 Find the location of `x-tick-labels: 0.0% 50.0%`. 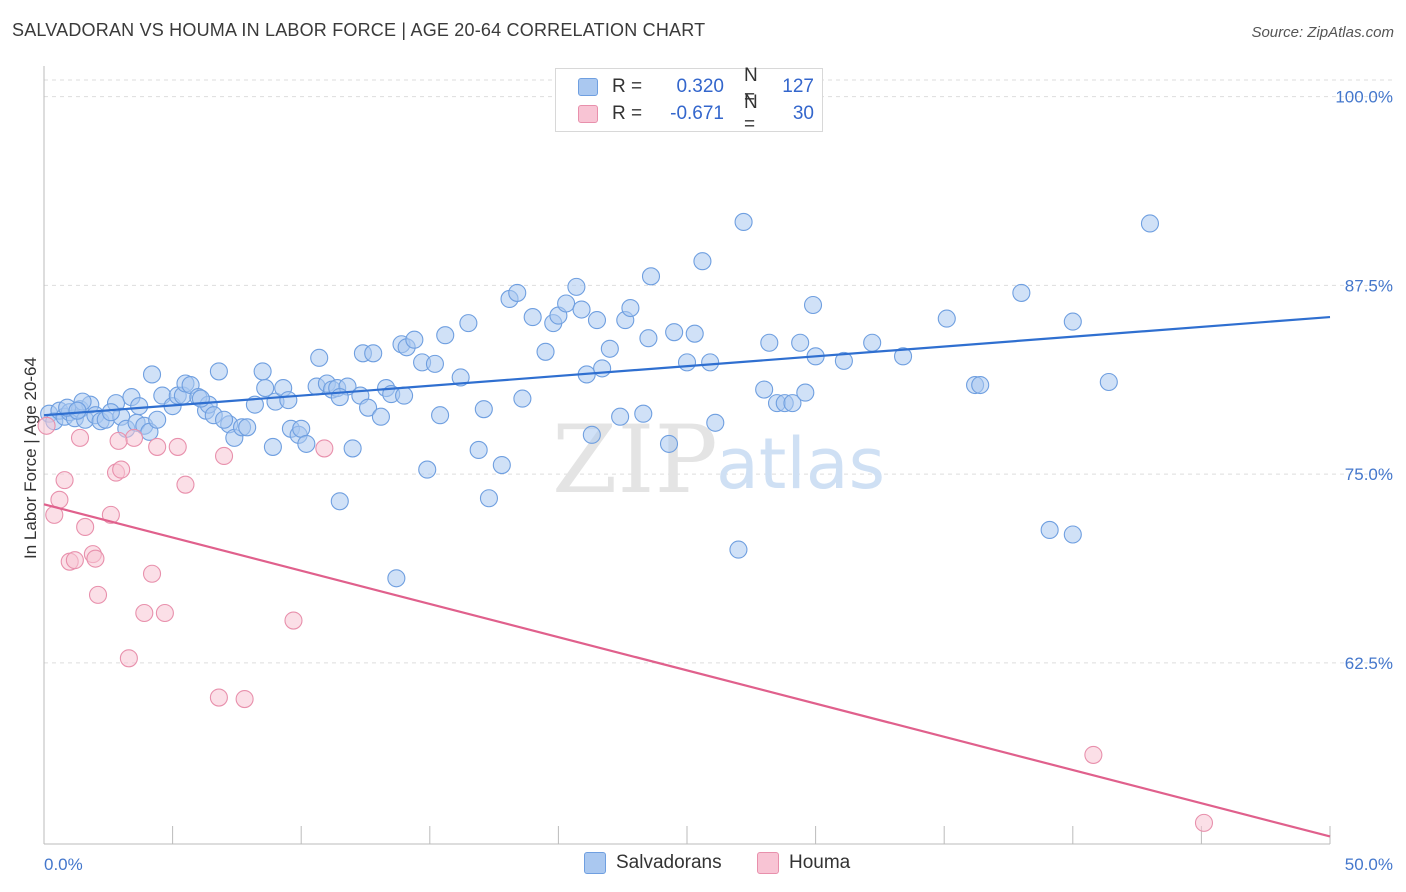

x-tick-labels: 0.0% 50.0% is located at coordinates (718, 864).